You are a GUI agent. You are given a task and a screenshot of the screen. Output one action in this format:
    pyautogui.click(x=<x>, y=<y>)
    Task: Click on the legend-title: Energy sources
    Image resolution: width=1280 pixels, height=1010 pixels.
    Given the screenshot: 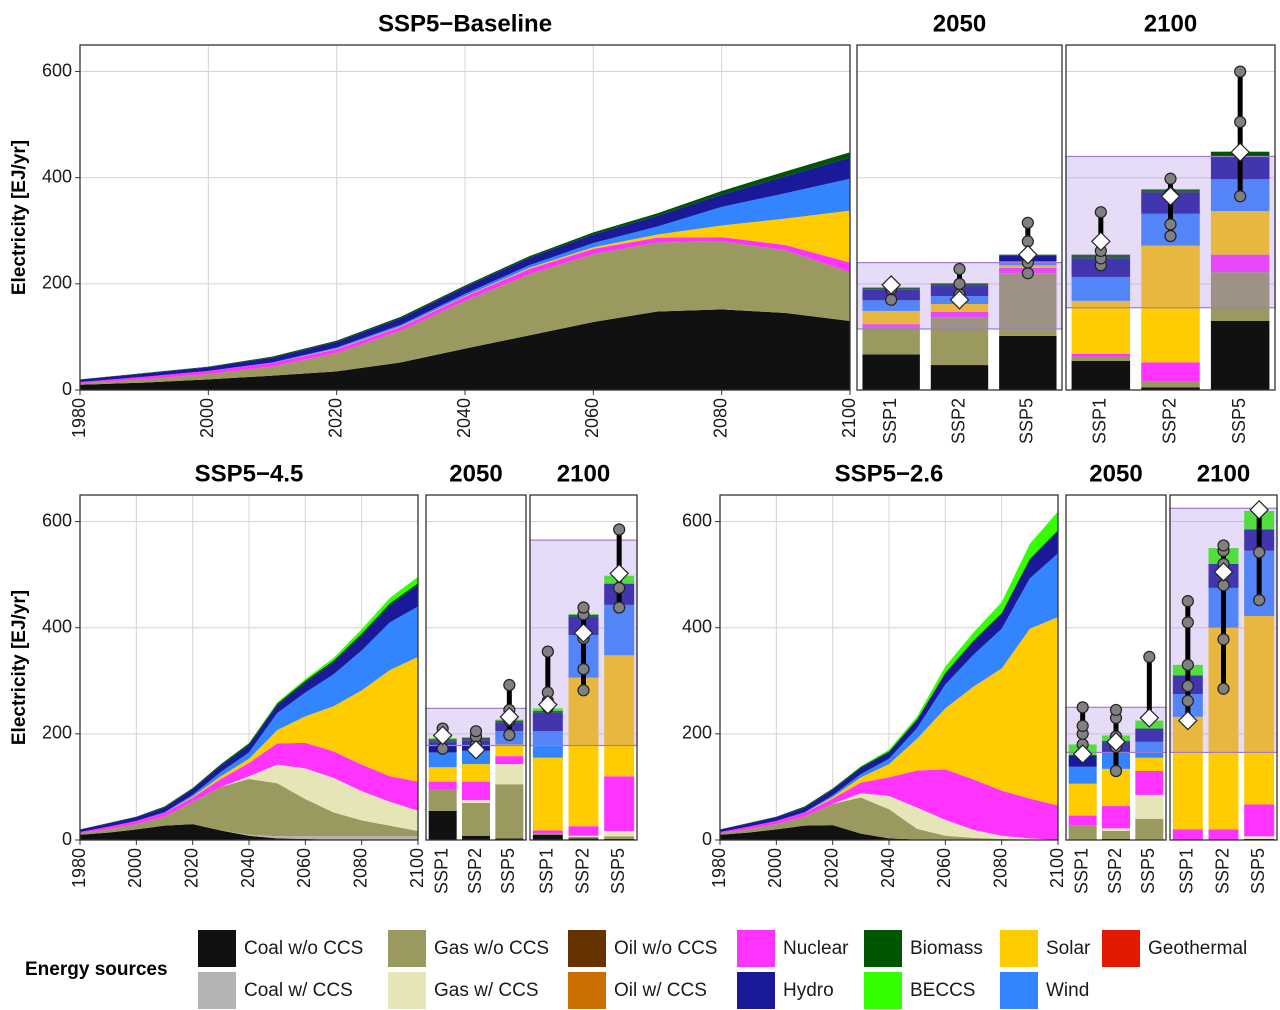 What is the action you would take?
    pyautogui.click(x=96, y=969)
    